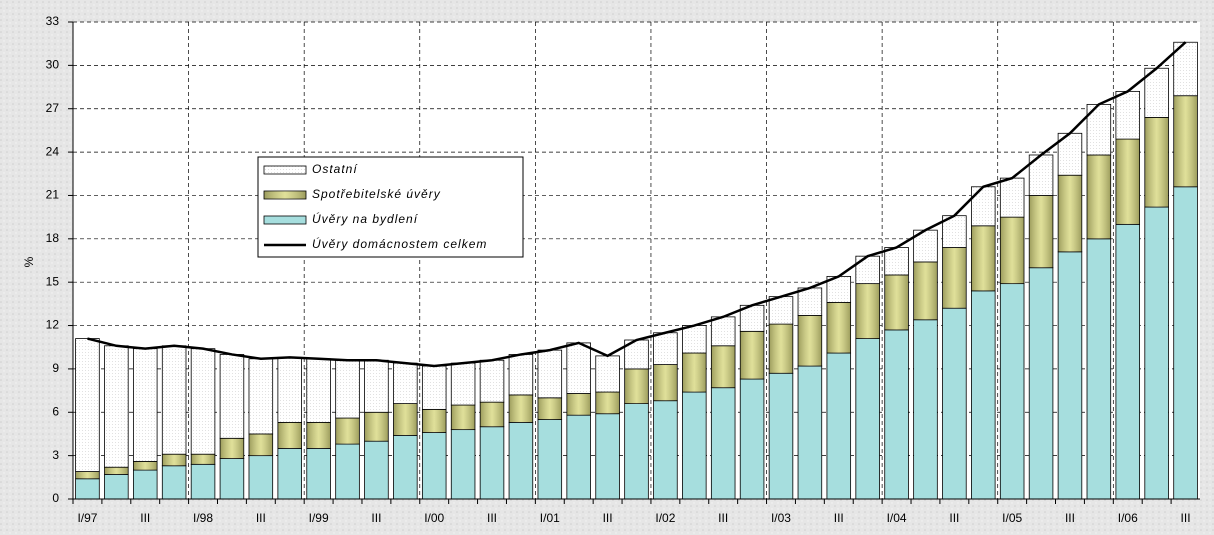 Image resolution: width=1214 pixels, height=535 pixels. What do you see at coordinates (365, 218) in the screenshot?
I see `legend-label: Úvěry na bydlení` at bounding box center [365, 218].